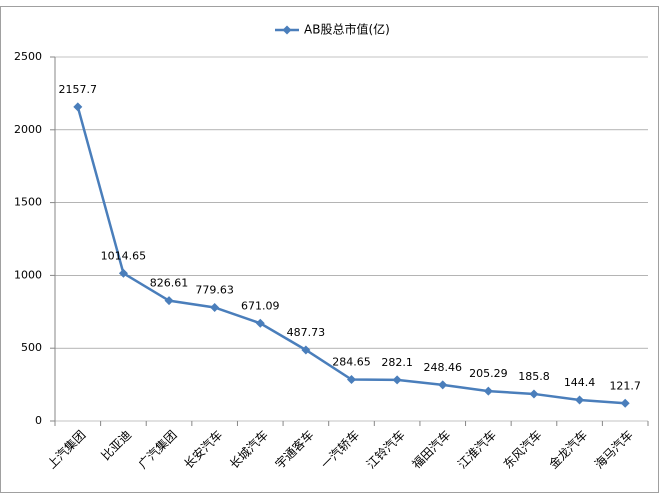 The image size is (660, 494). I want to click on legend-marker, so click(287, 30).